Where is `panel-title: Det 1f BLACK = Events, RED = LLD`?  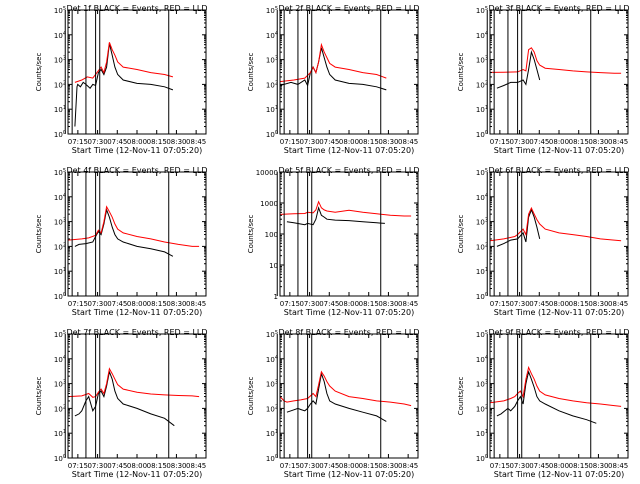
panel-title: Det 1f BLACK = Events, RED = LLD is located at coordinates (136, 8).